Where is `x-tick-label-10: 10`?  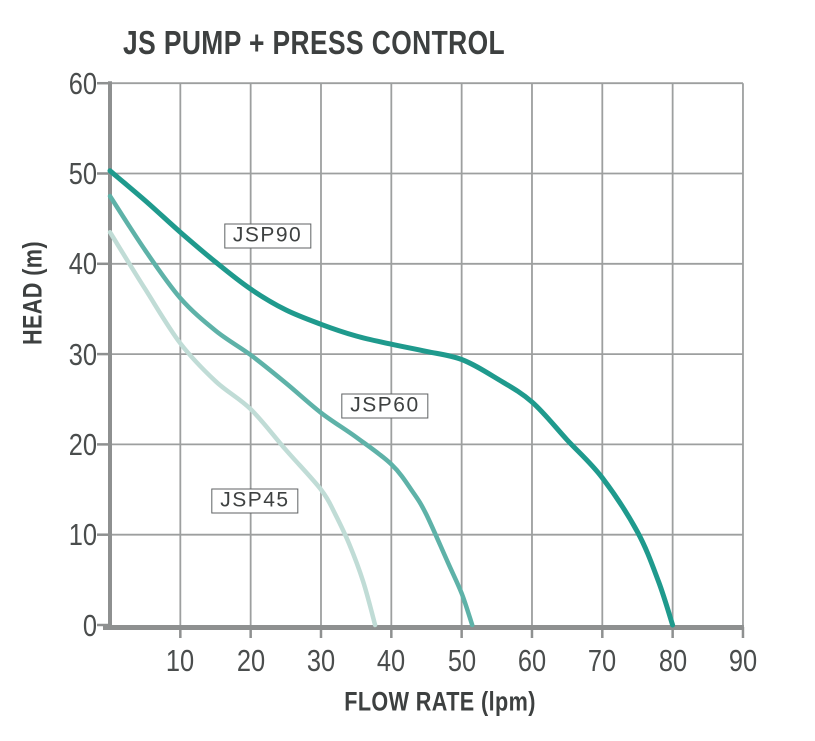
x-tick-label-10: 10 is located at coordinates (180, 660).